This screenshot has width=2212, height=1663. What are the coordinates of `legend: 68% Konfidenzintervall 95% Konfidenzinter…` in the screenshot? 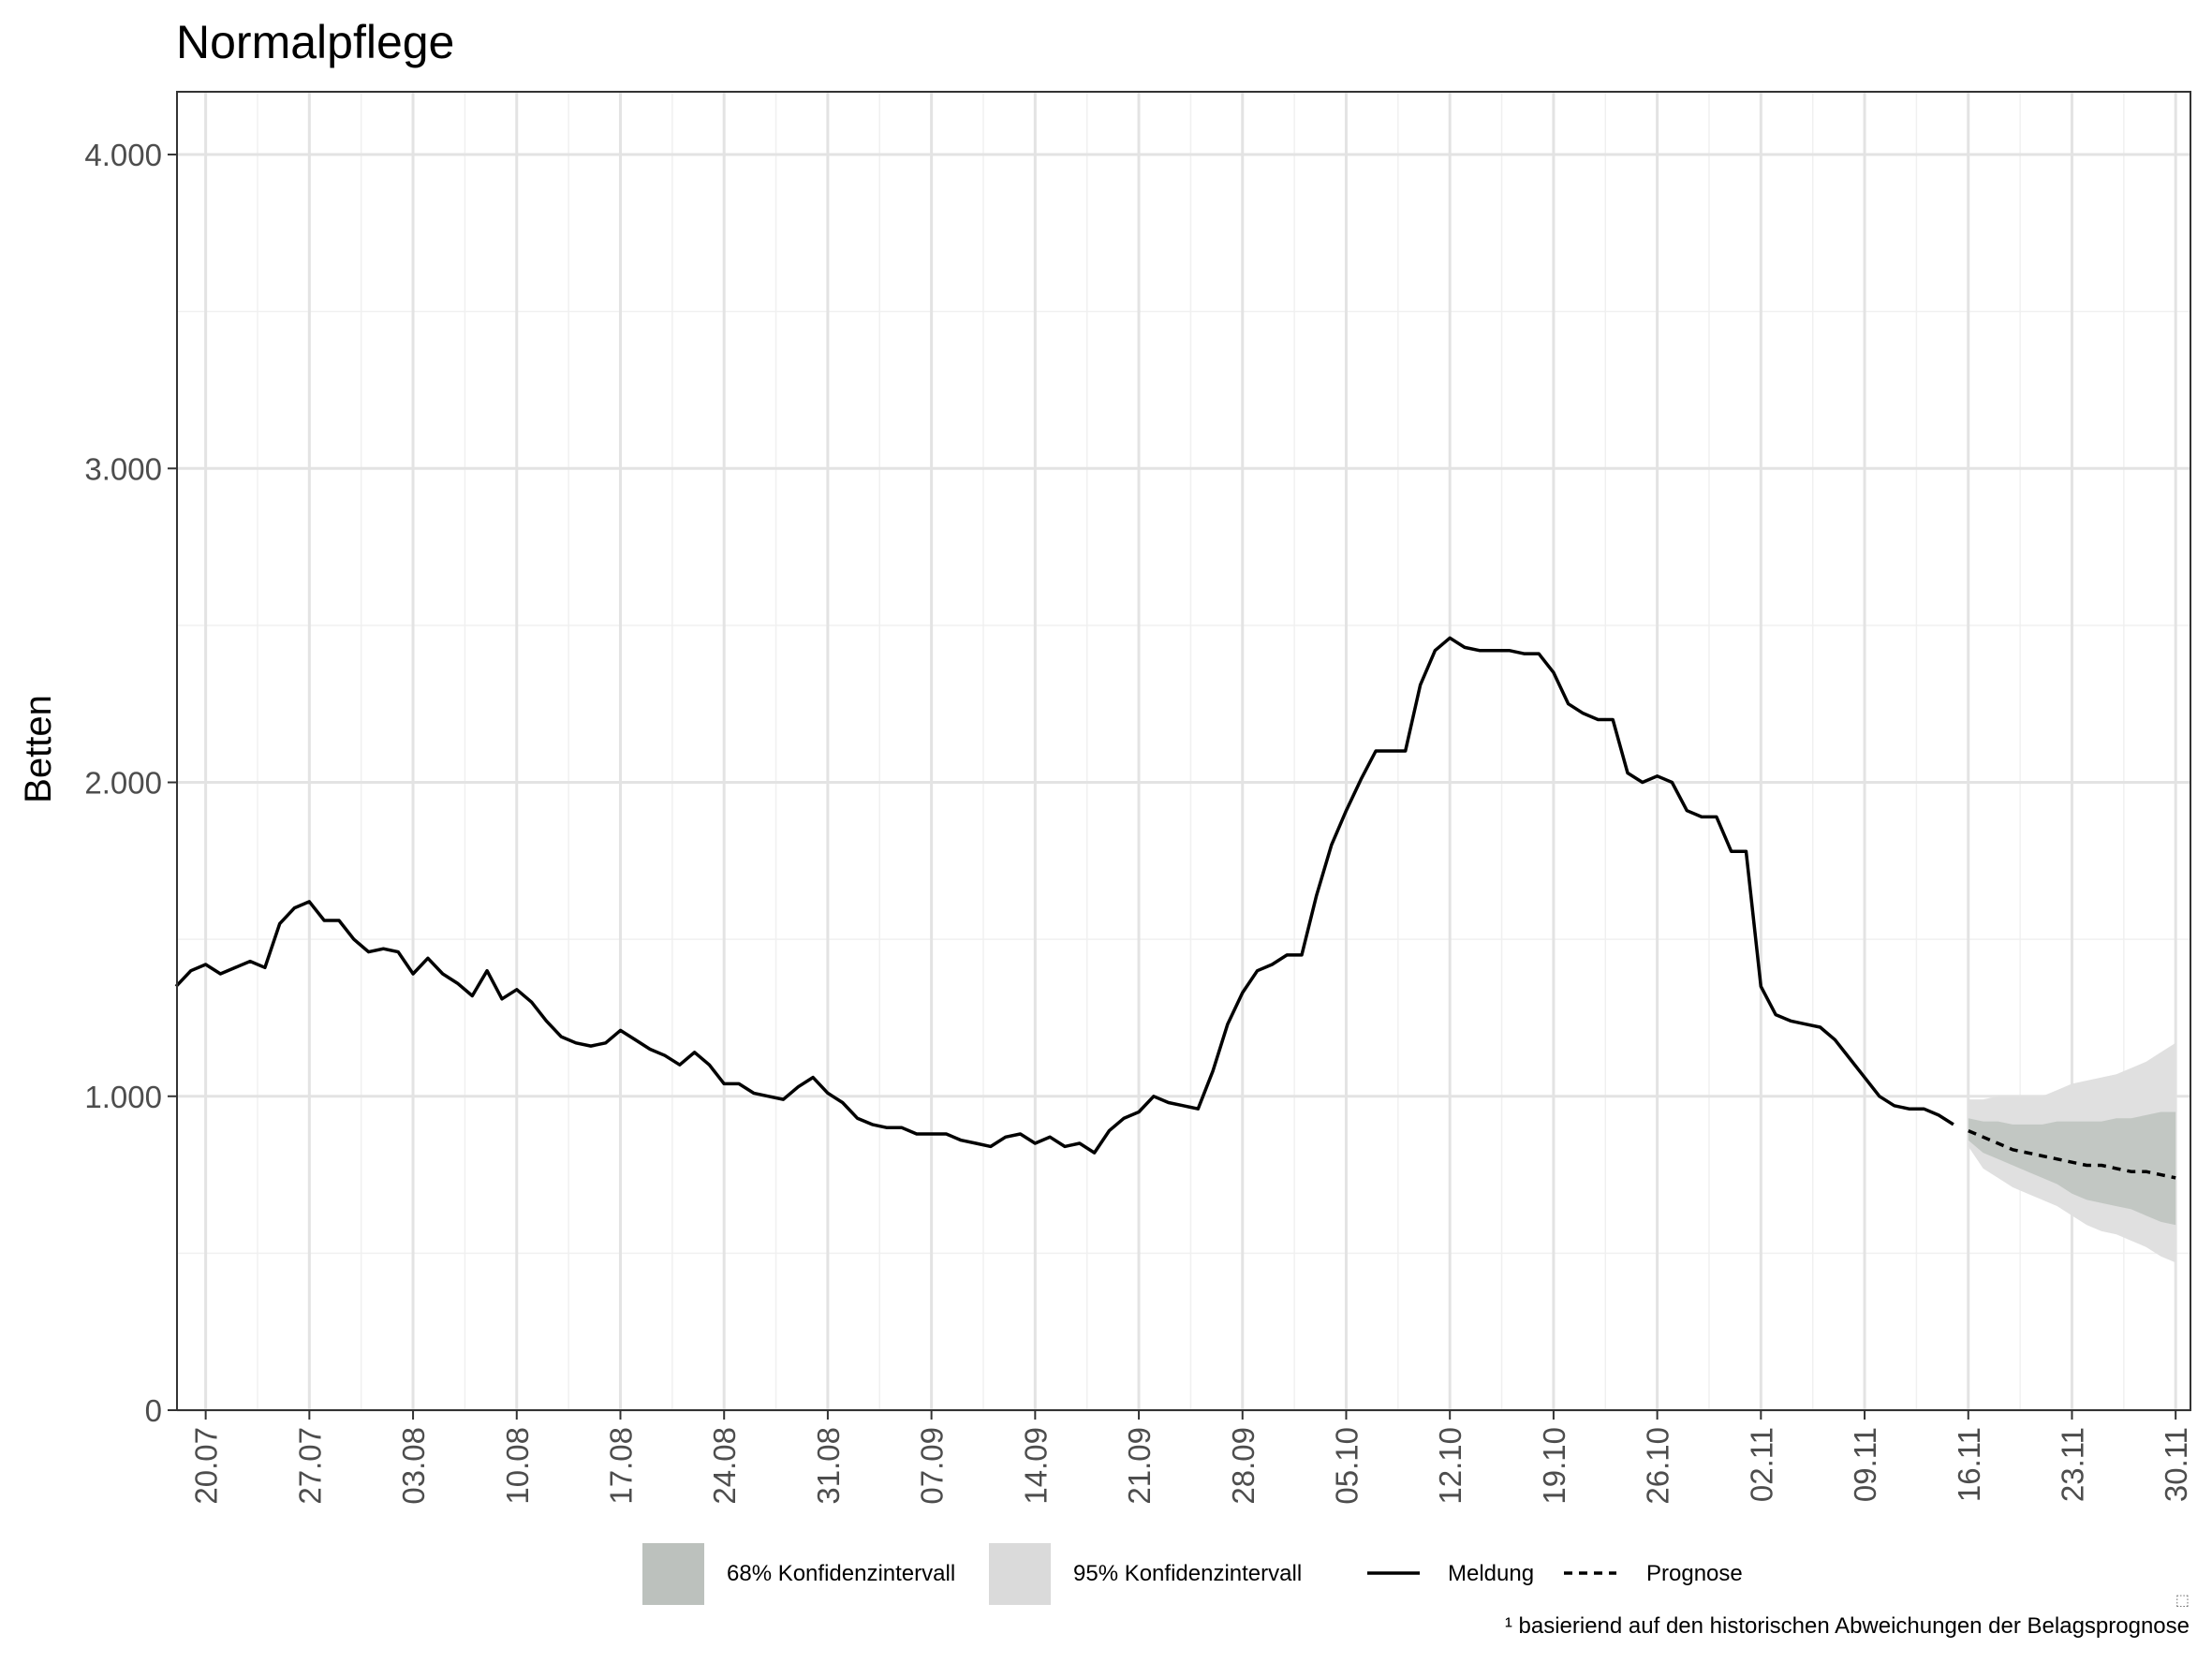 It's located at (1192, 1574).